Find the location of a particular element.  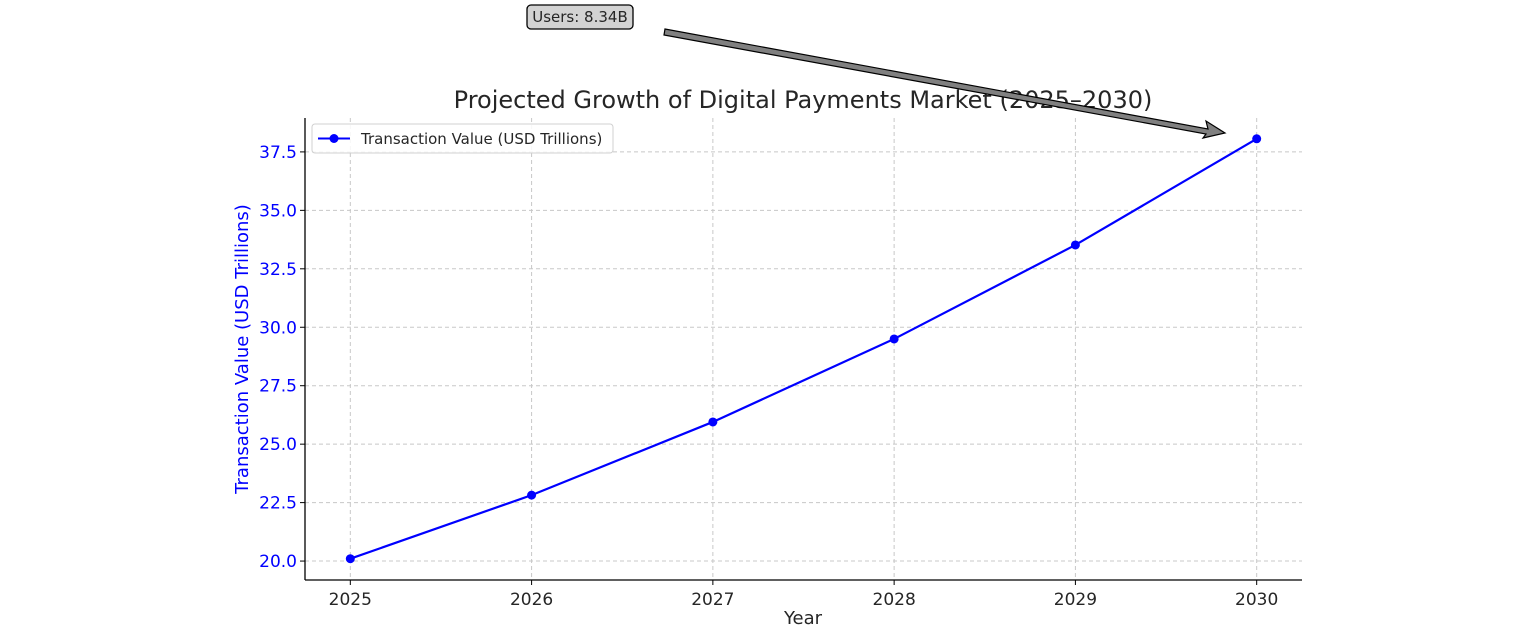

annotation-arrow is located at coordinates (945, 83).